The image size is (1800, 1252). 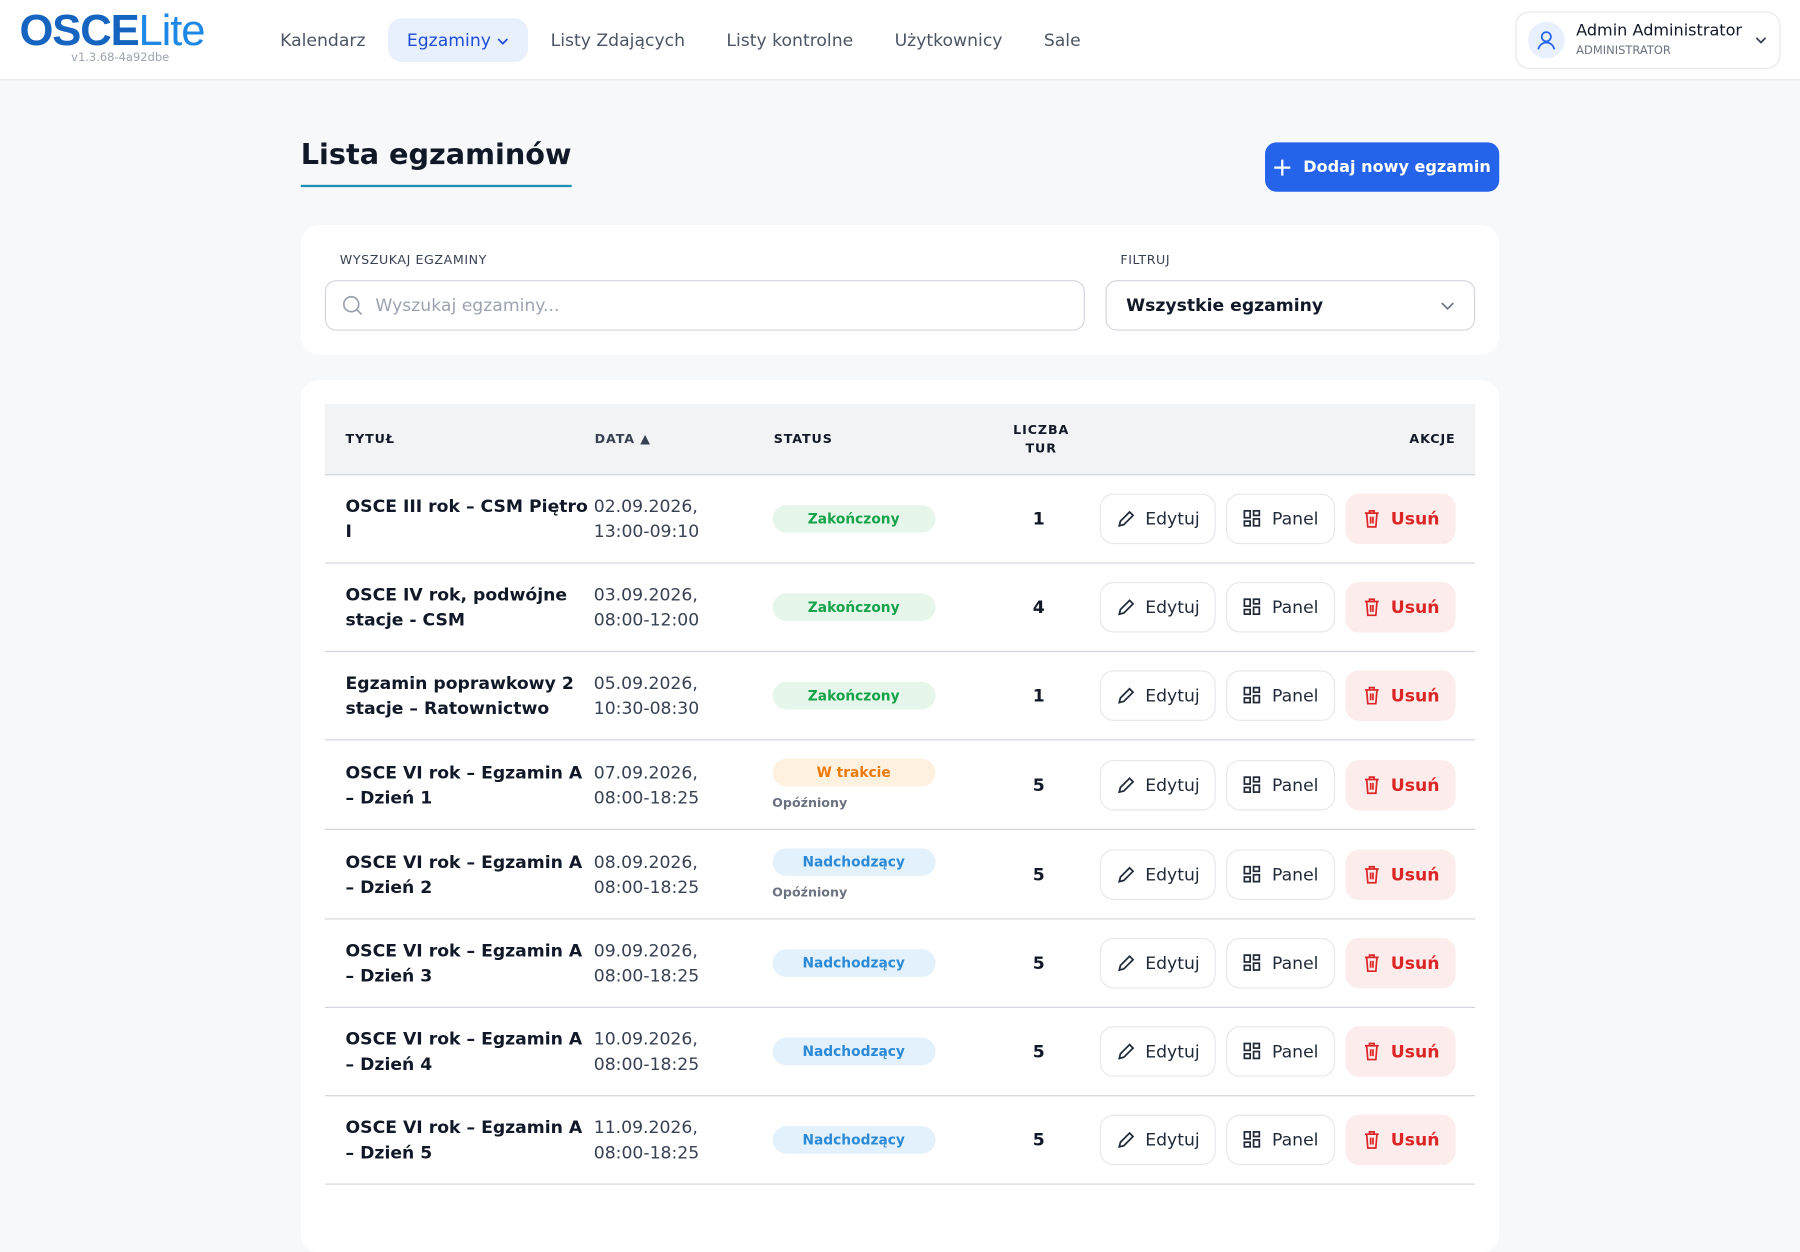 I want to click on exam-date: 07.09.2026, 08:00-18:25, so click(x=683, y=784).